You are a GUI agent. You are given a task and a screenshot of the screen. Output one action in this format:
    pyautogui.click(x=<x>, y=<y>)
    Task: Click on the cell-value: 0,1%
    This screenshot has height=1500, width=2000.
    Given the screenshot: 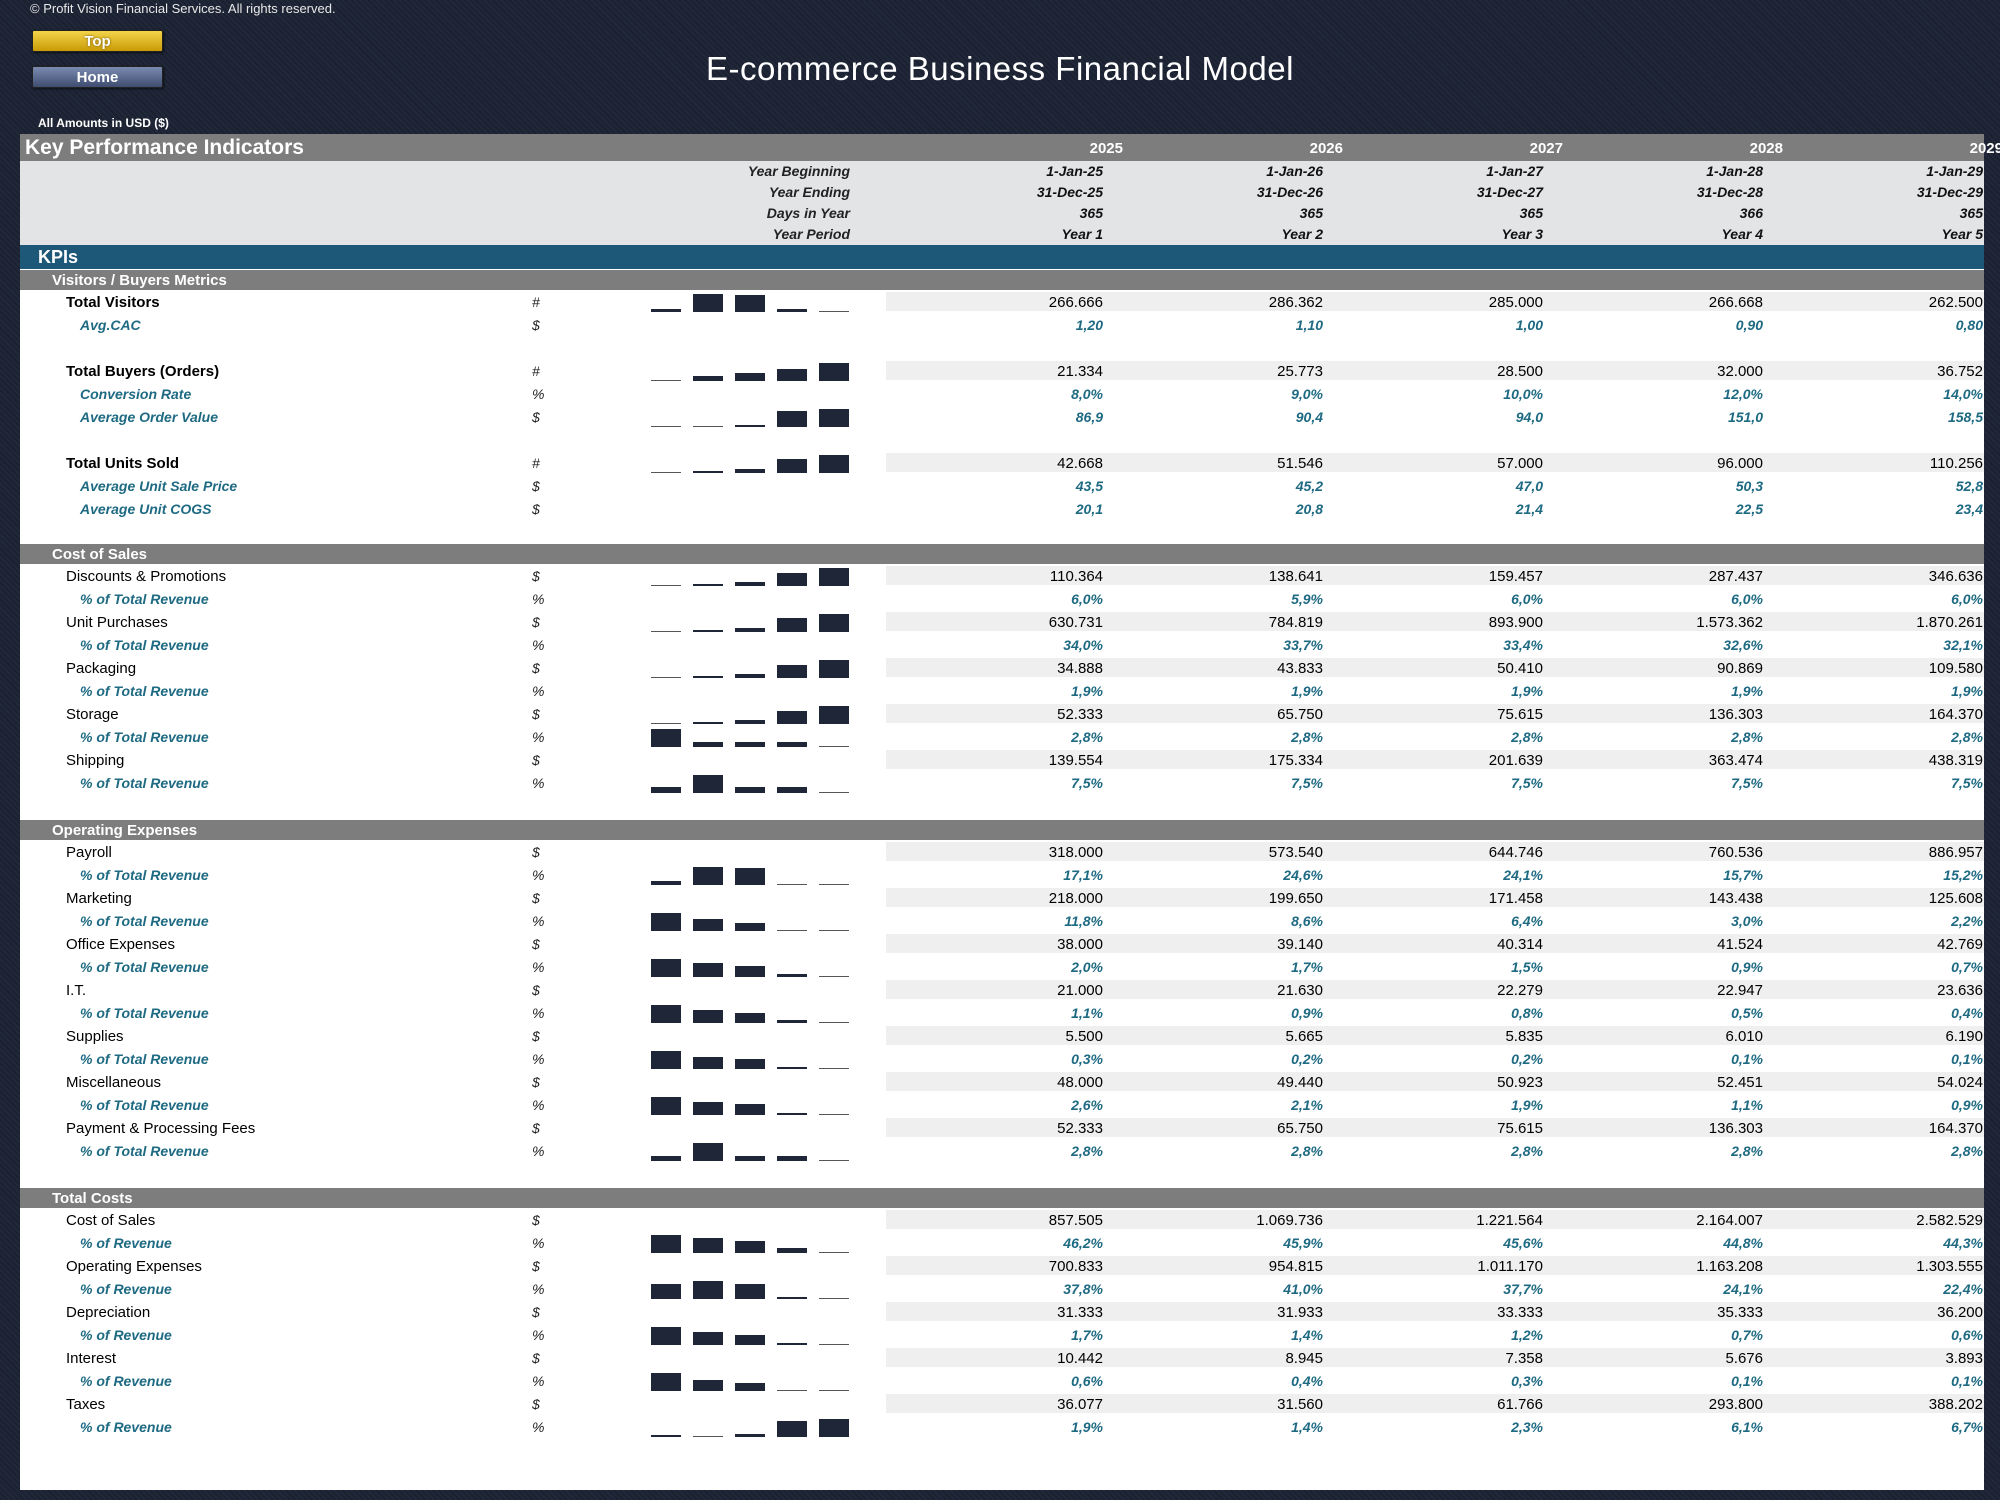 What is the action you would take?
    pyautogui.click(x=1967, y=1059)
    